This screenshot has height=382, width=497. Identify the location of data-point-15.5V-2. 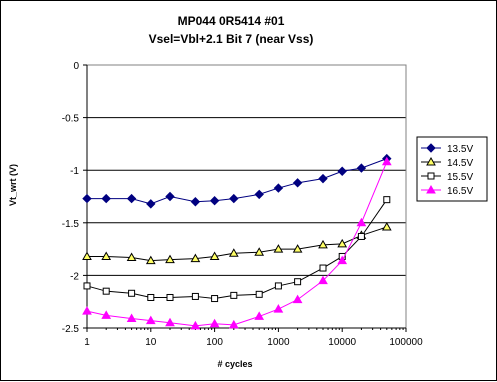
(132, 293).